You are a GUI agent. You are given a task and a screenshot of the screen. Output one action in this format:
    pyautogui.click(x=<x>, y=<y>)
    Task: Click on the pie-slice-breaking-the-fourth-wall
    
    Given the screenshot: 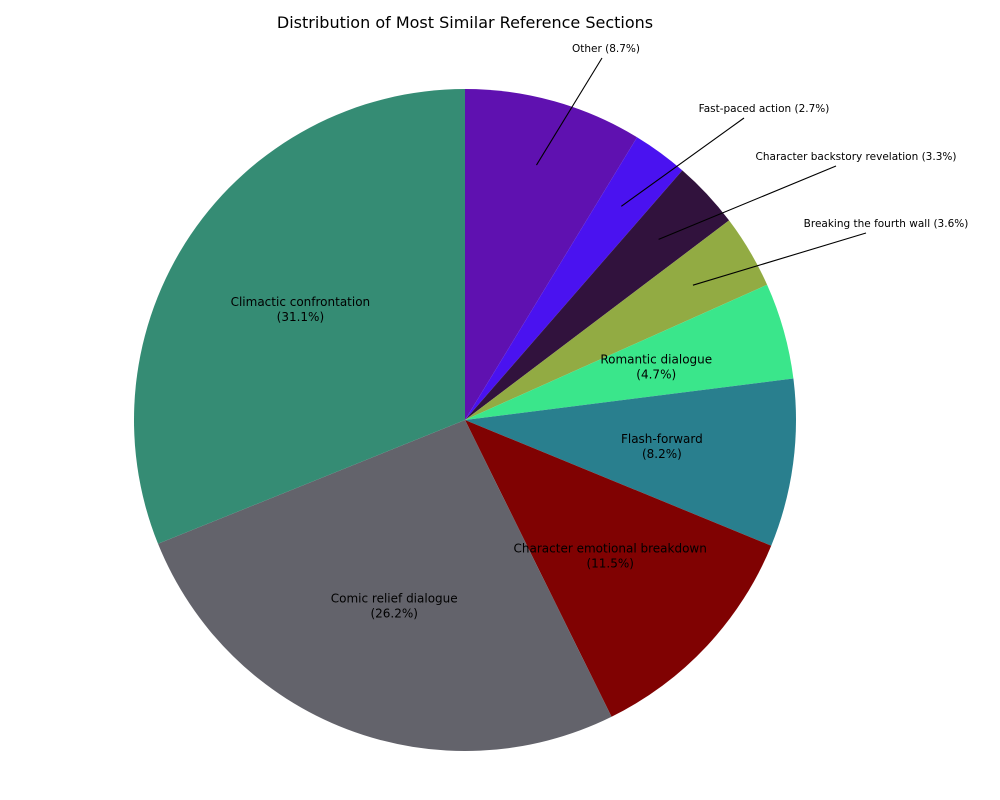 What is the action you would take?
    pyautogui.click(x=616, y=320)
    